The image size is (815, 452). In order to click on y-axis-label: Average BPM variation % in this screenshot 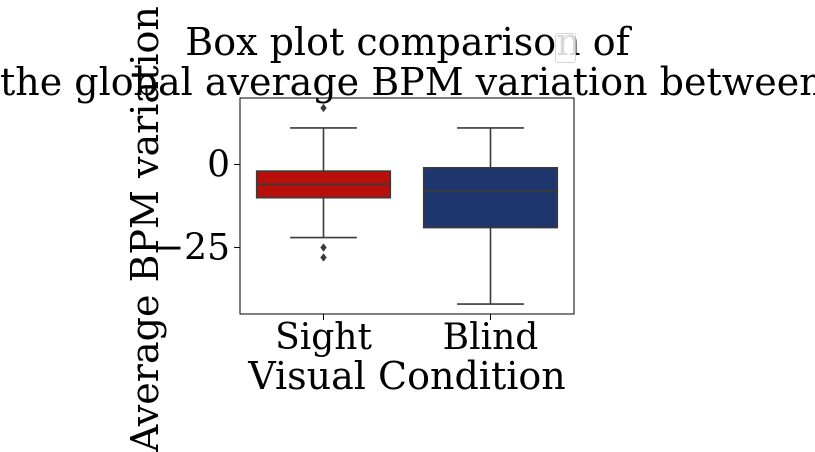, I will do `click(145, 226)`.